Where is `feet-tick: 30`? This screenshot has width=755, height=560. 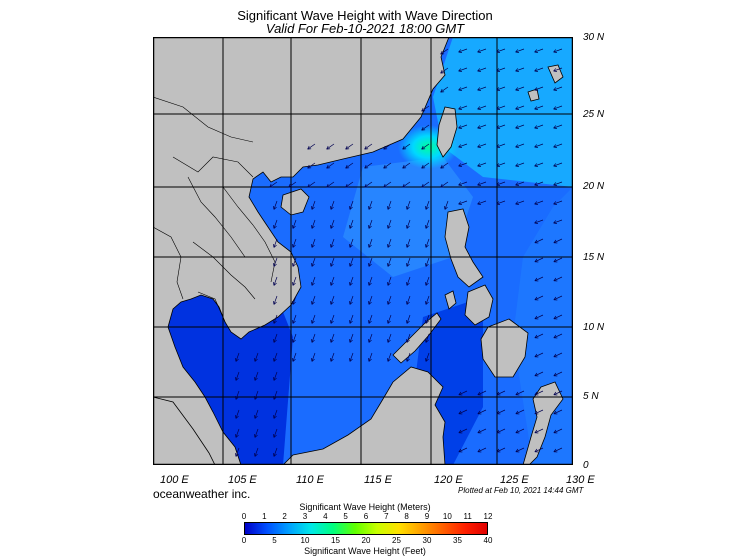 feet-tick: 30 is located at coordinates (427, 540).